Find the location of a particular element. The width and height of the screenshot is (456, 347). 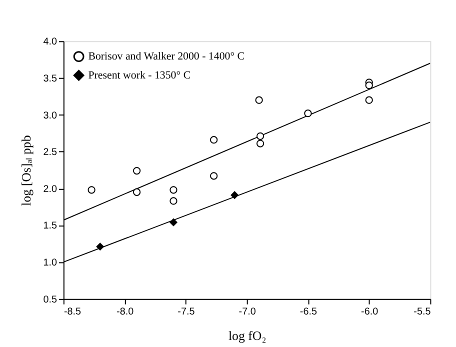

x-tick-label: -8.5 is located at coordinates (73, 312).